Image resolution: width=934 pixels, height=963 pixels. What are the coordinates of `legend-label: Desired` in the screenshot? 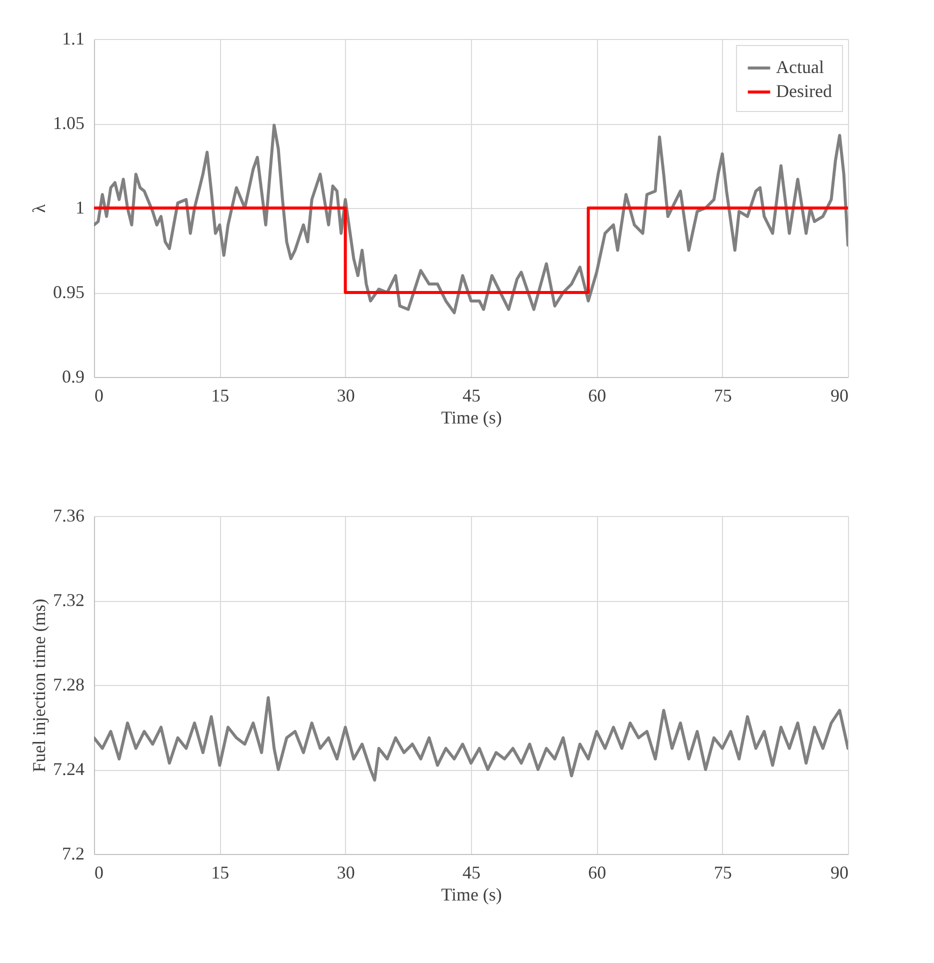 It's located at (804, 91).